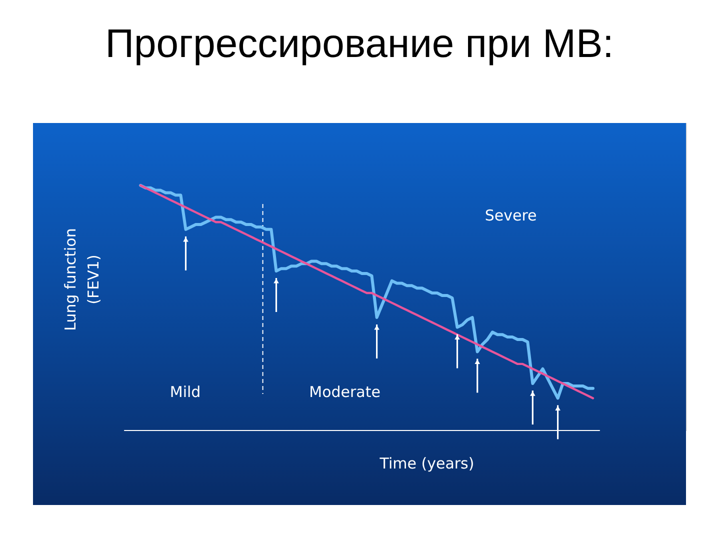 The image size is (720, 540). Describe the element at coordinates (344, 392) in the screenshot. I see `annotation: Moderate` at that location.